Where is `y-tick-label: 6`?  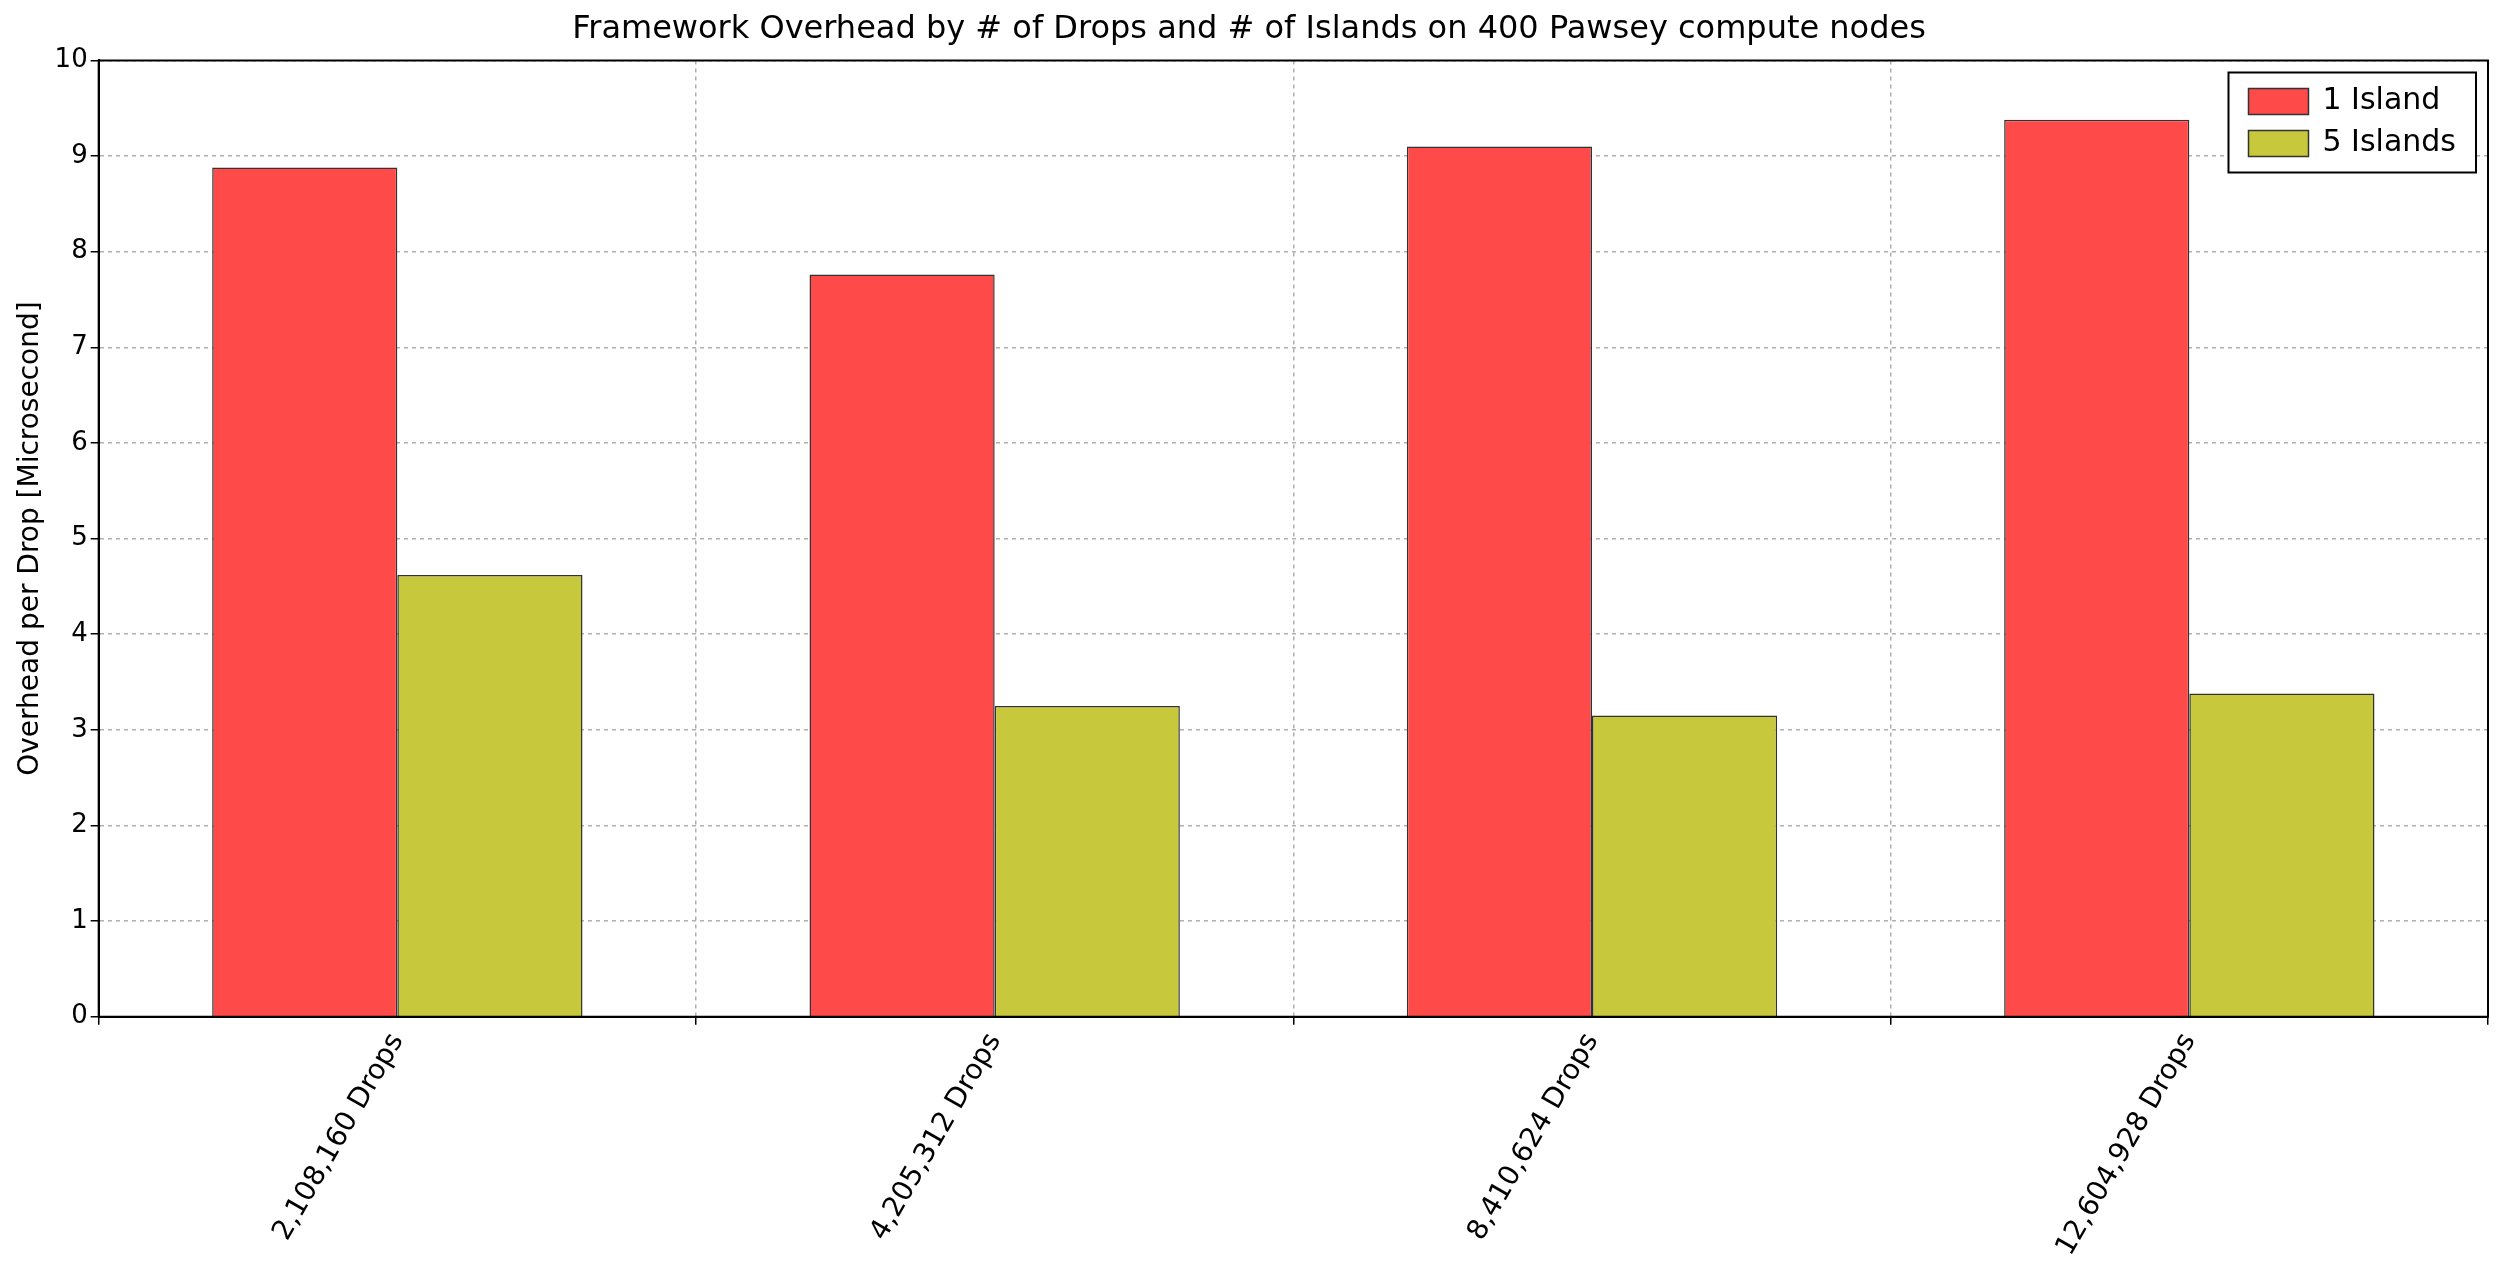
y-tick-label: 6 is located at coordinates (79, 440).